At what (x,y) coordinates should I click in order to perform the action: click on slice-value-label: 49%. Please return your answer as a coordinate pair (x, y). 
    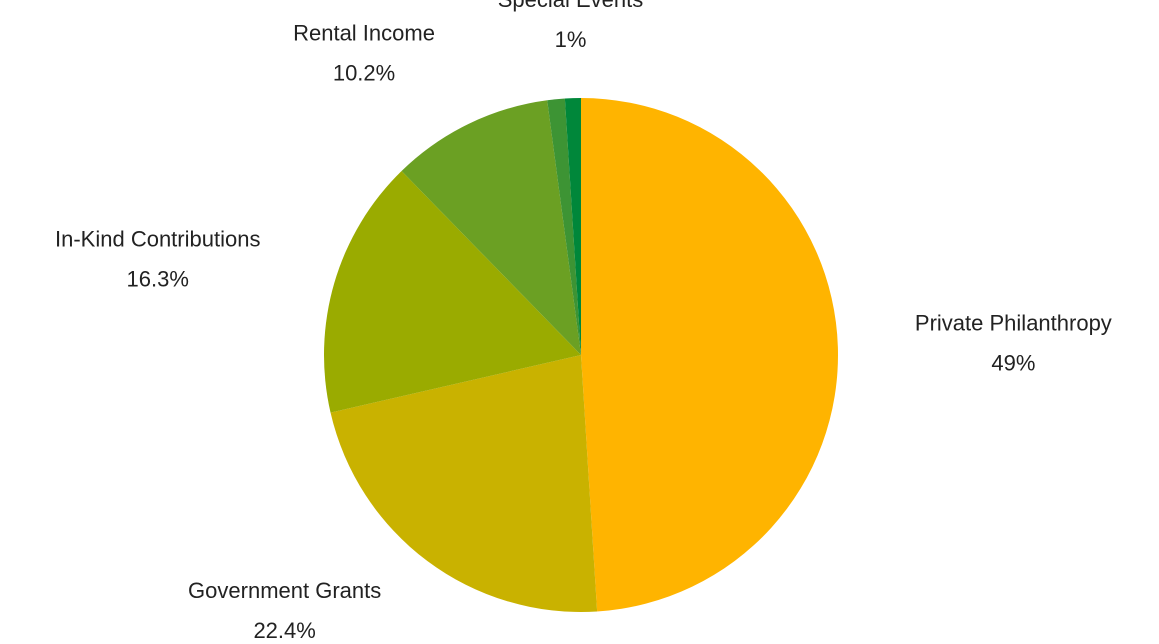
    Looking at the image, I should click on (1013, 362).